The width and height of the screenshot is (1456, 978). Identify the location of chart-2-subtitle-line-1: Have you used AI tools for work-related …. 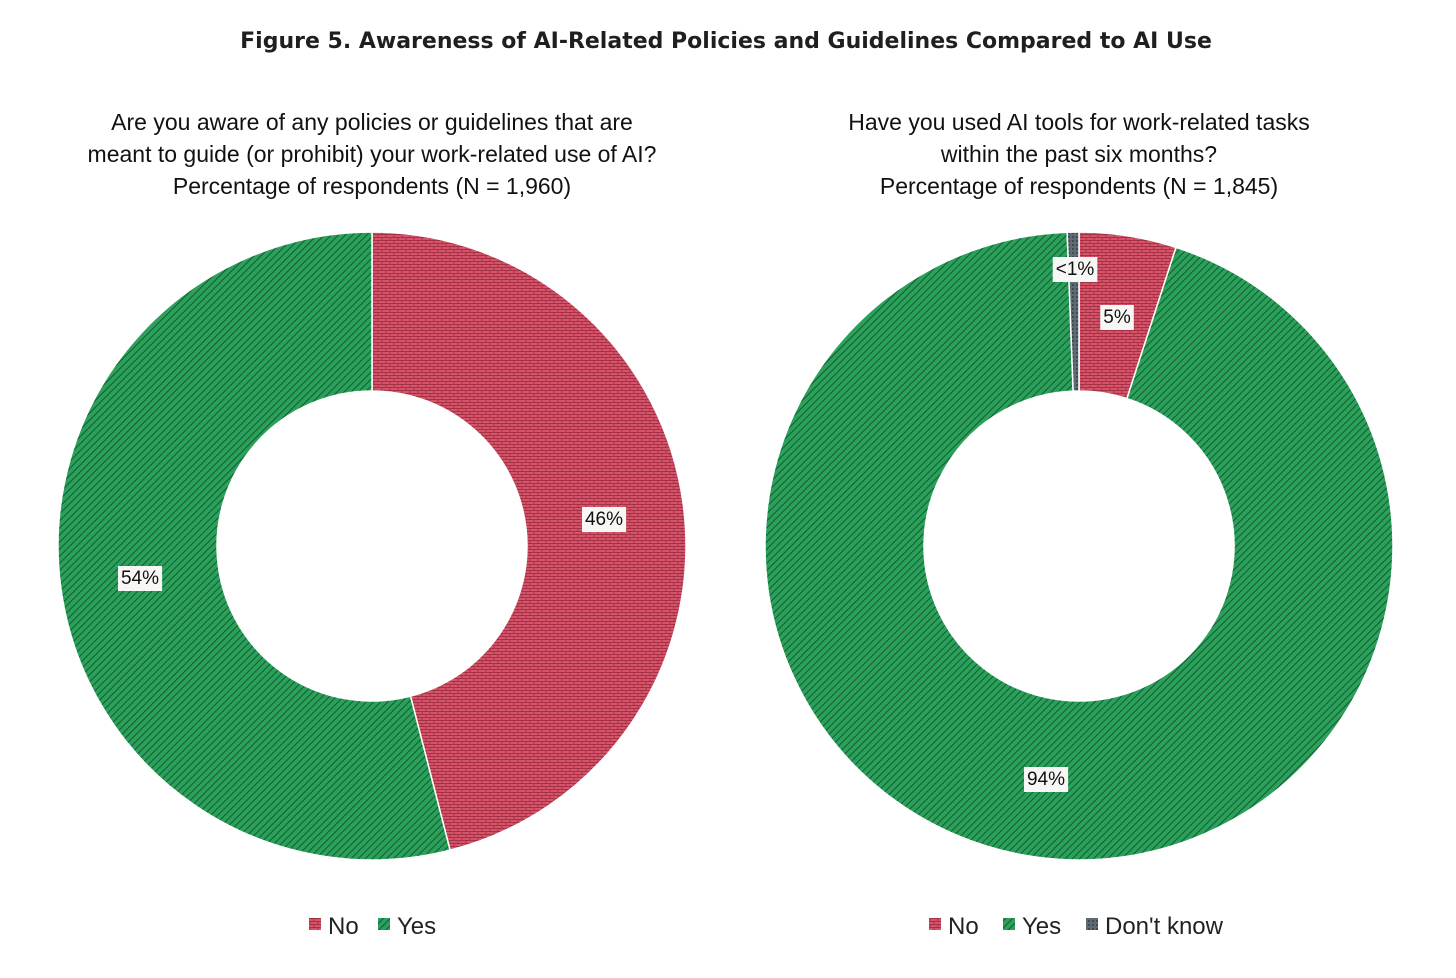
(1079, 122).